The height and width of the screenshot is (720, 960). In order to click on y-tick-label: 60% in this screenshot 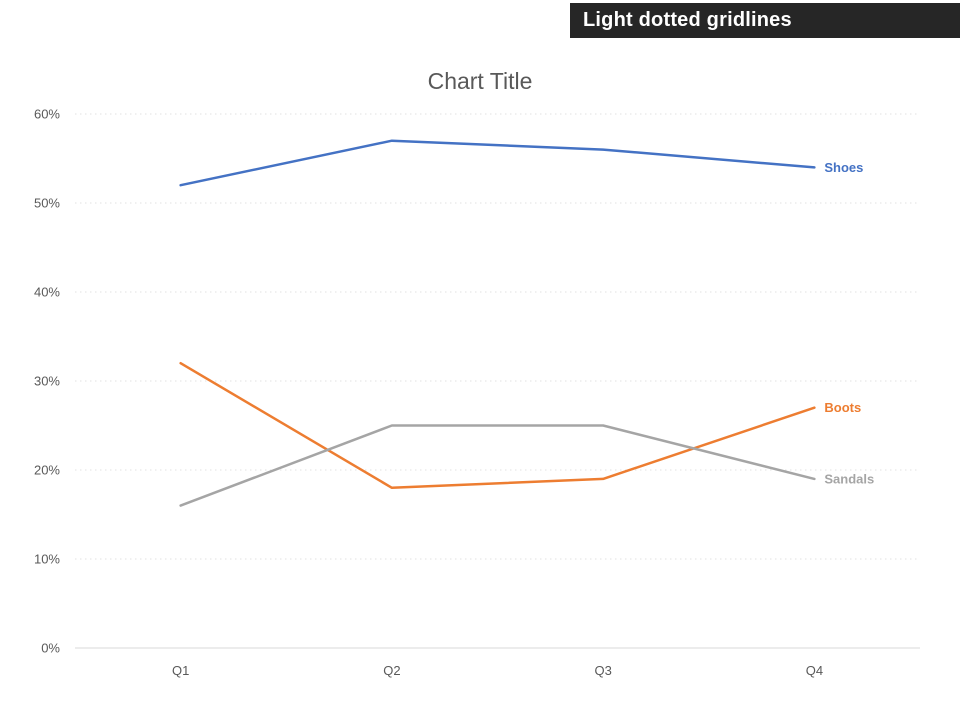, I will do `click(47, 114)`.